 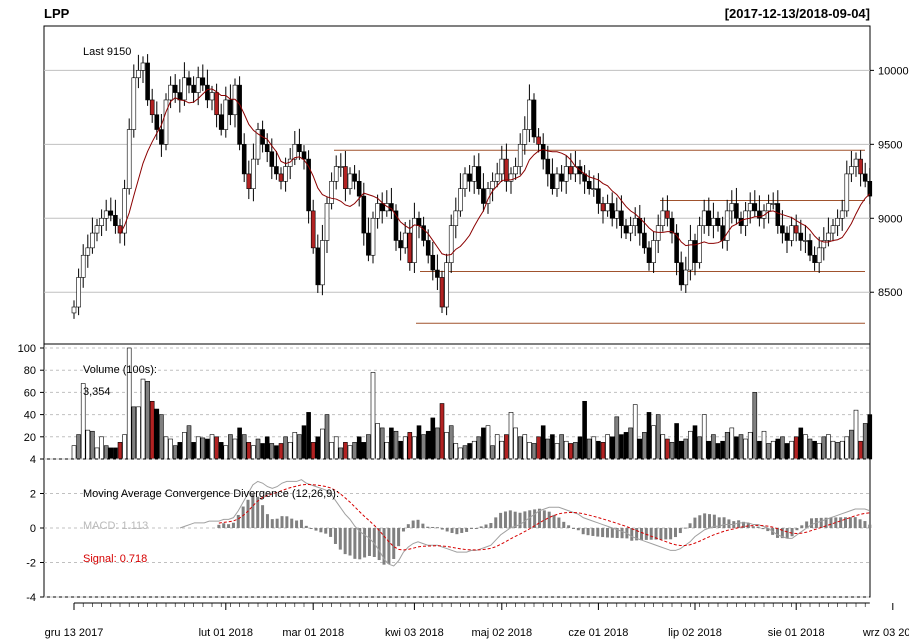 I want to click on x-tick-label: gru 13 2017, so click(x=74, y=633).